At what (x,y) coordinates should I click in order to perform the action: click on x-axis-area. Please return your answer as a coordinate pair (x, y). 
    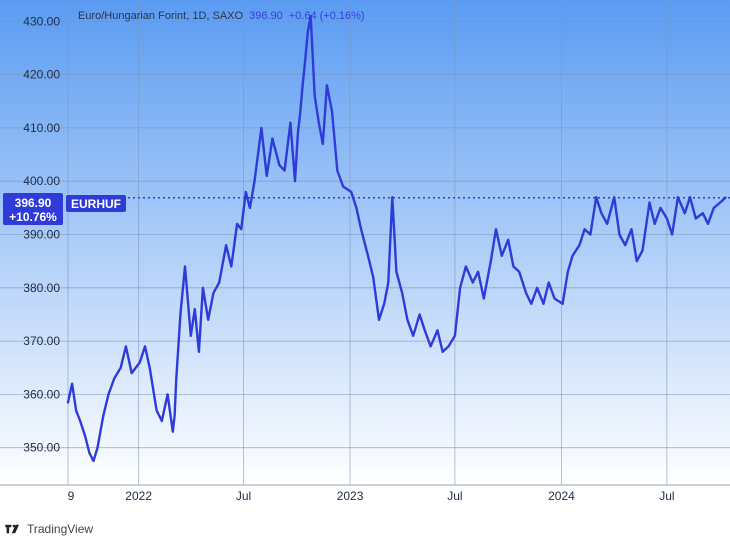
    Looking at the image, I should click on (365, 499).